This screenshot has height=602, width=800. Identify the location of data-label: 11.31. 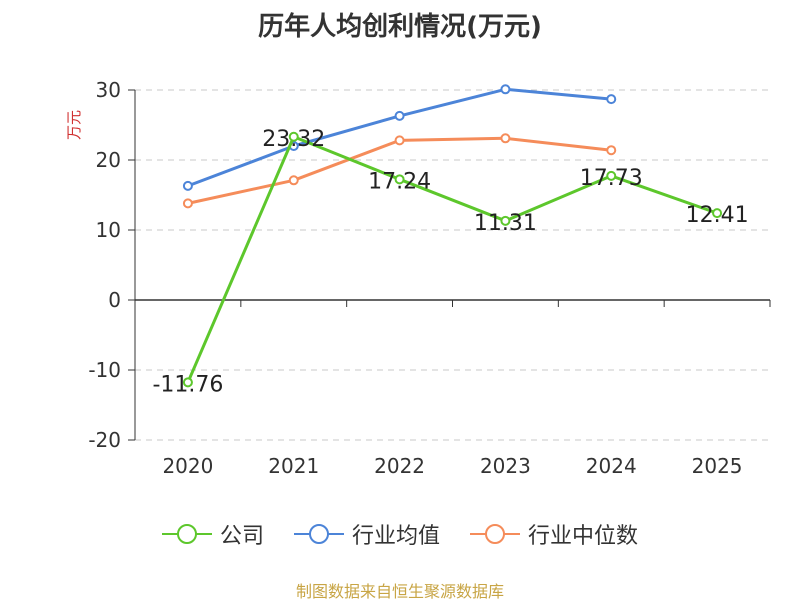
(505, 223).